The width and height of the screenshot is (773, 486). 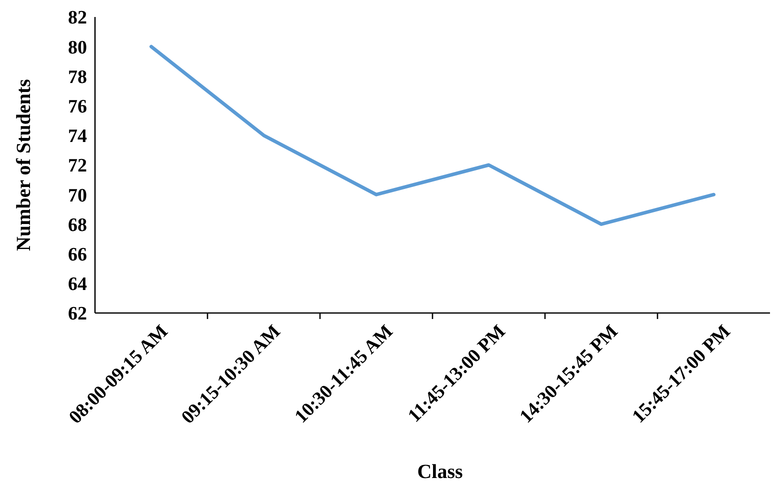 I want to click on y-tick-label: 68, so click(x=77, y=225).